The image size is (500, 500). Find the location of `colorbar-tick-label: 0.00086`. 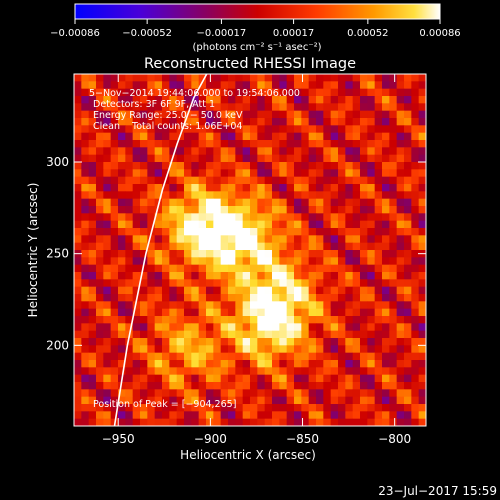

colorbar-tick-label: 0.00086 is located at coordinates (439, 33).